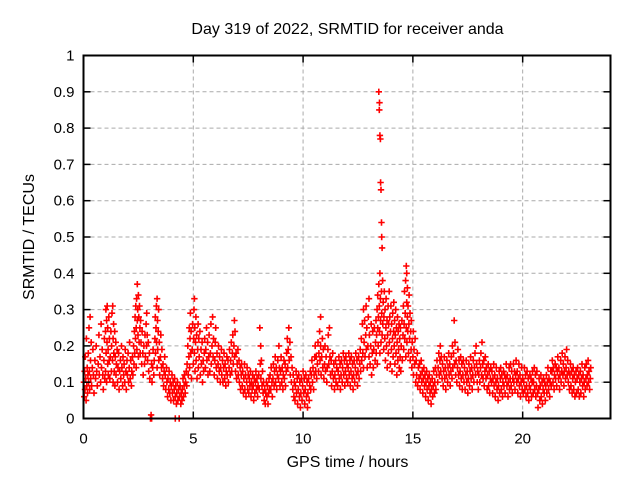 The height and width of the screenshot is (480, 640). What do you see at coordinates (303, 439) in the screenshot?
I see `x-tick-label: 10` at bounding box center [303, 439].